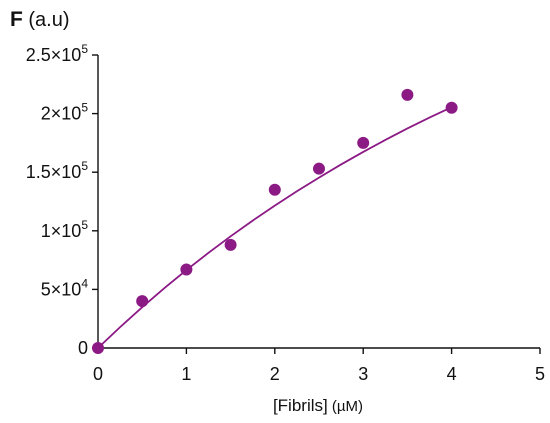  What do you see at coordinates (540, 374) in the screenshot?
I see `x-tick-label: 5` at bounding box center [540, 374].